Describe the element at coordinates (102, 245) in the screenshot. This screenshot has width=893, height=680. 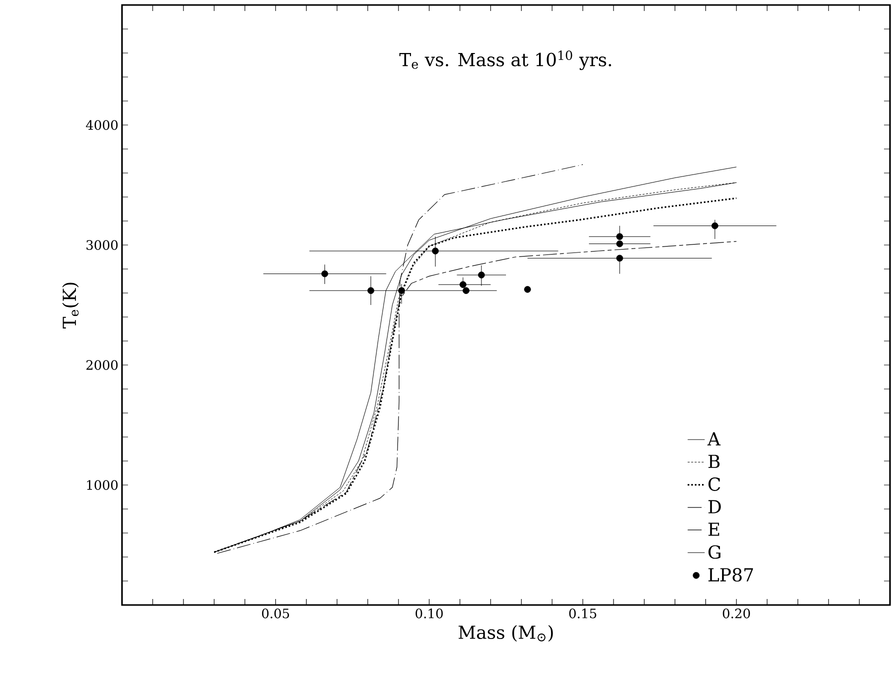
I see `y-tick-label: 3000` at that location.